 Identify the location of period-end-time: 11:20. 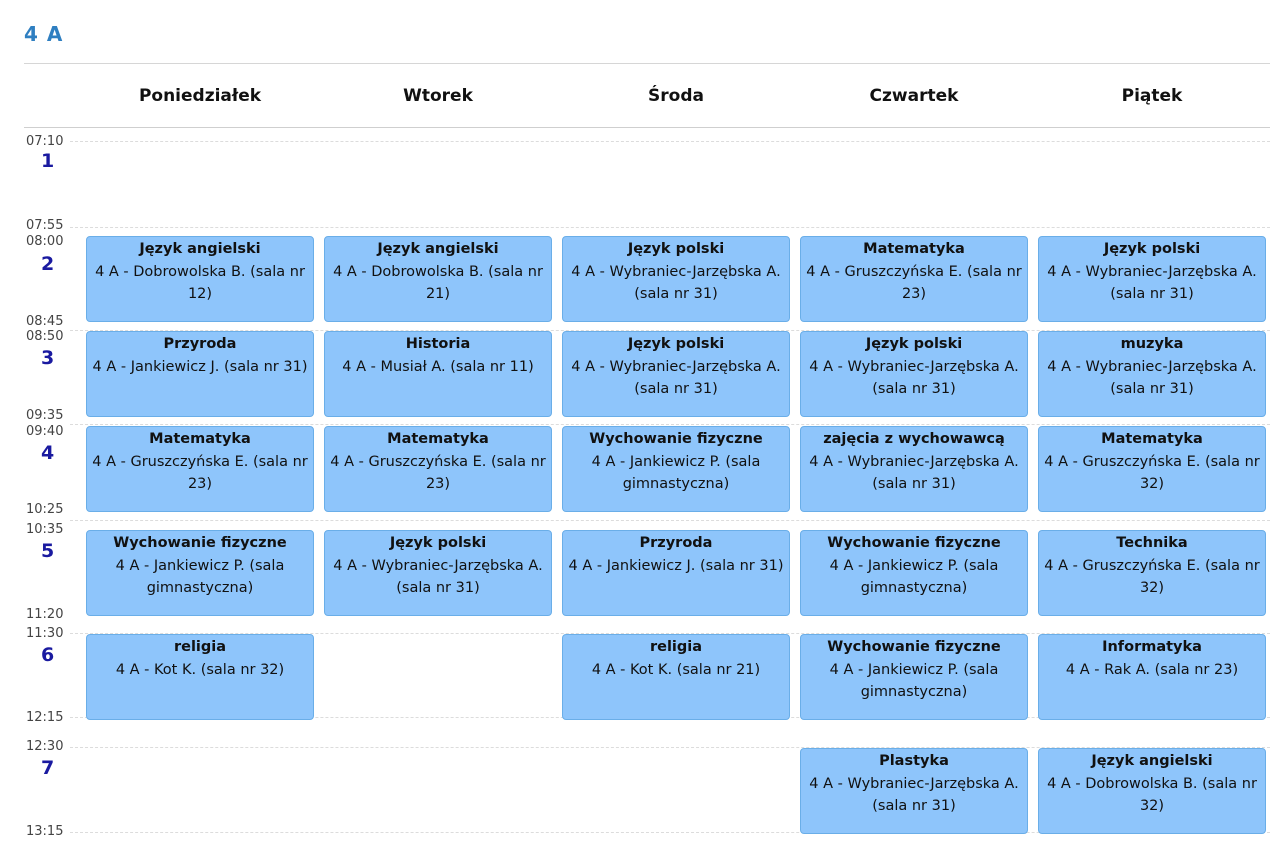
(45, 614).